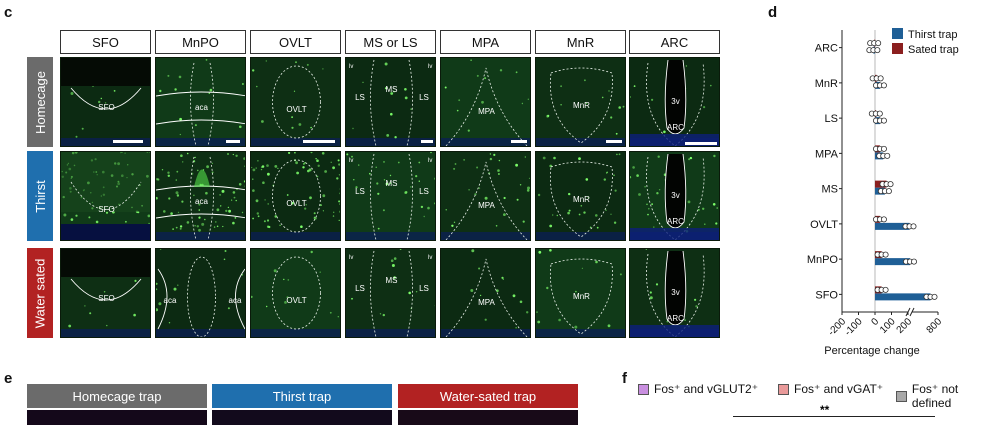 This screenshot has width=1000, height=425. What do you see at coordinates (390, 42) in the screenshot?
I see `column-header: MS or LS` at bounding box center [390, 42].